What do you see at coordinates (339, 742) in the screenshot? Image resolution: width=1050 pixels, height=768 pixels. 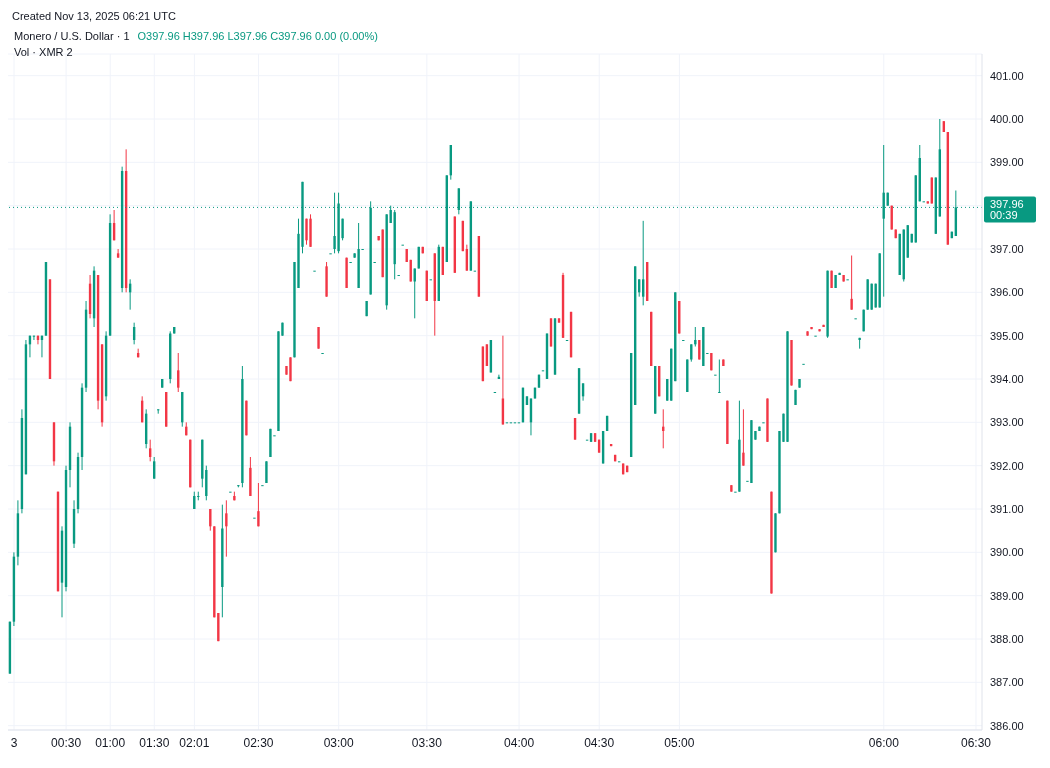 I see `x-tick-label: 03:00` at bounding box center [339, 742].